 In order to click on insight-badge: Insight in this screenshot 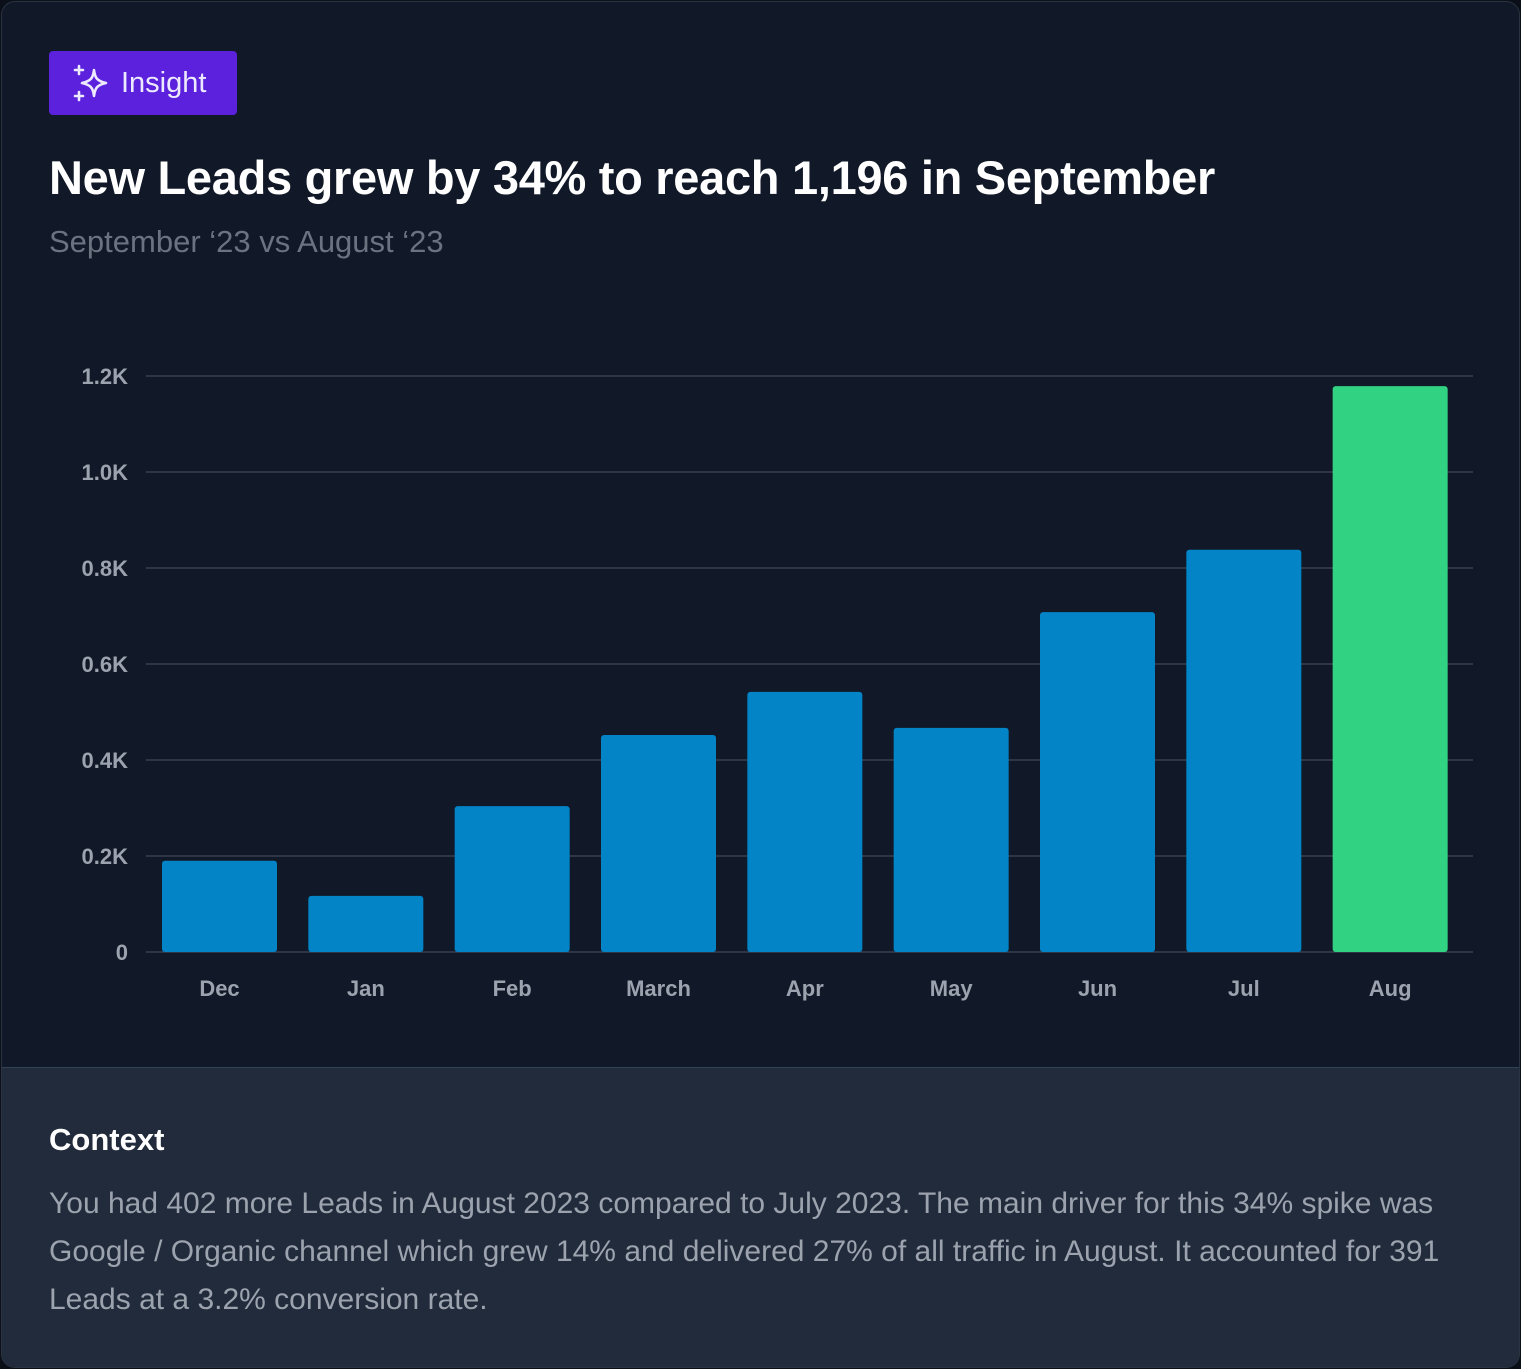, I will do `click(143, 83)`.